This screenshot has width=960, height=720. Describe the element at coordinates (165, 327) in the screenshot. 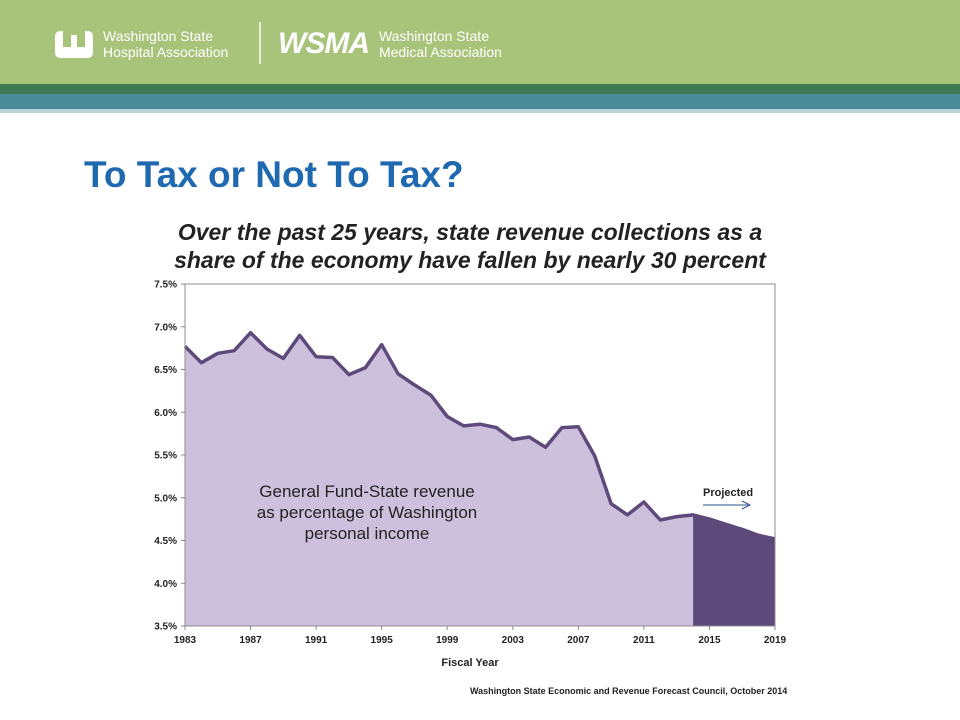

I see `y-tick-label: 7.0%` at that location.